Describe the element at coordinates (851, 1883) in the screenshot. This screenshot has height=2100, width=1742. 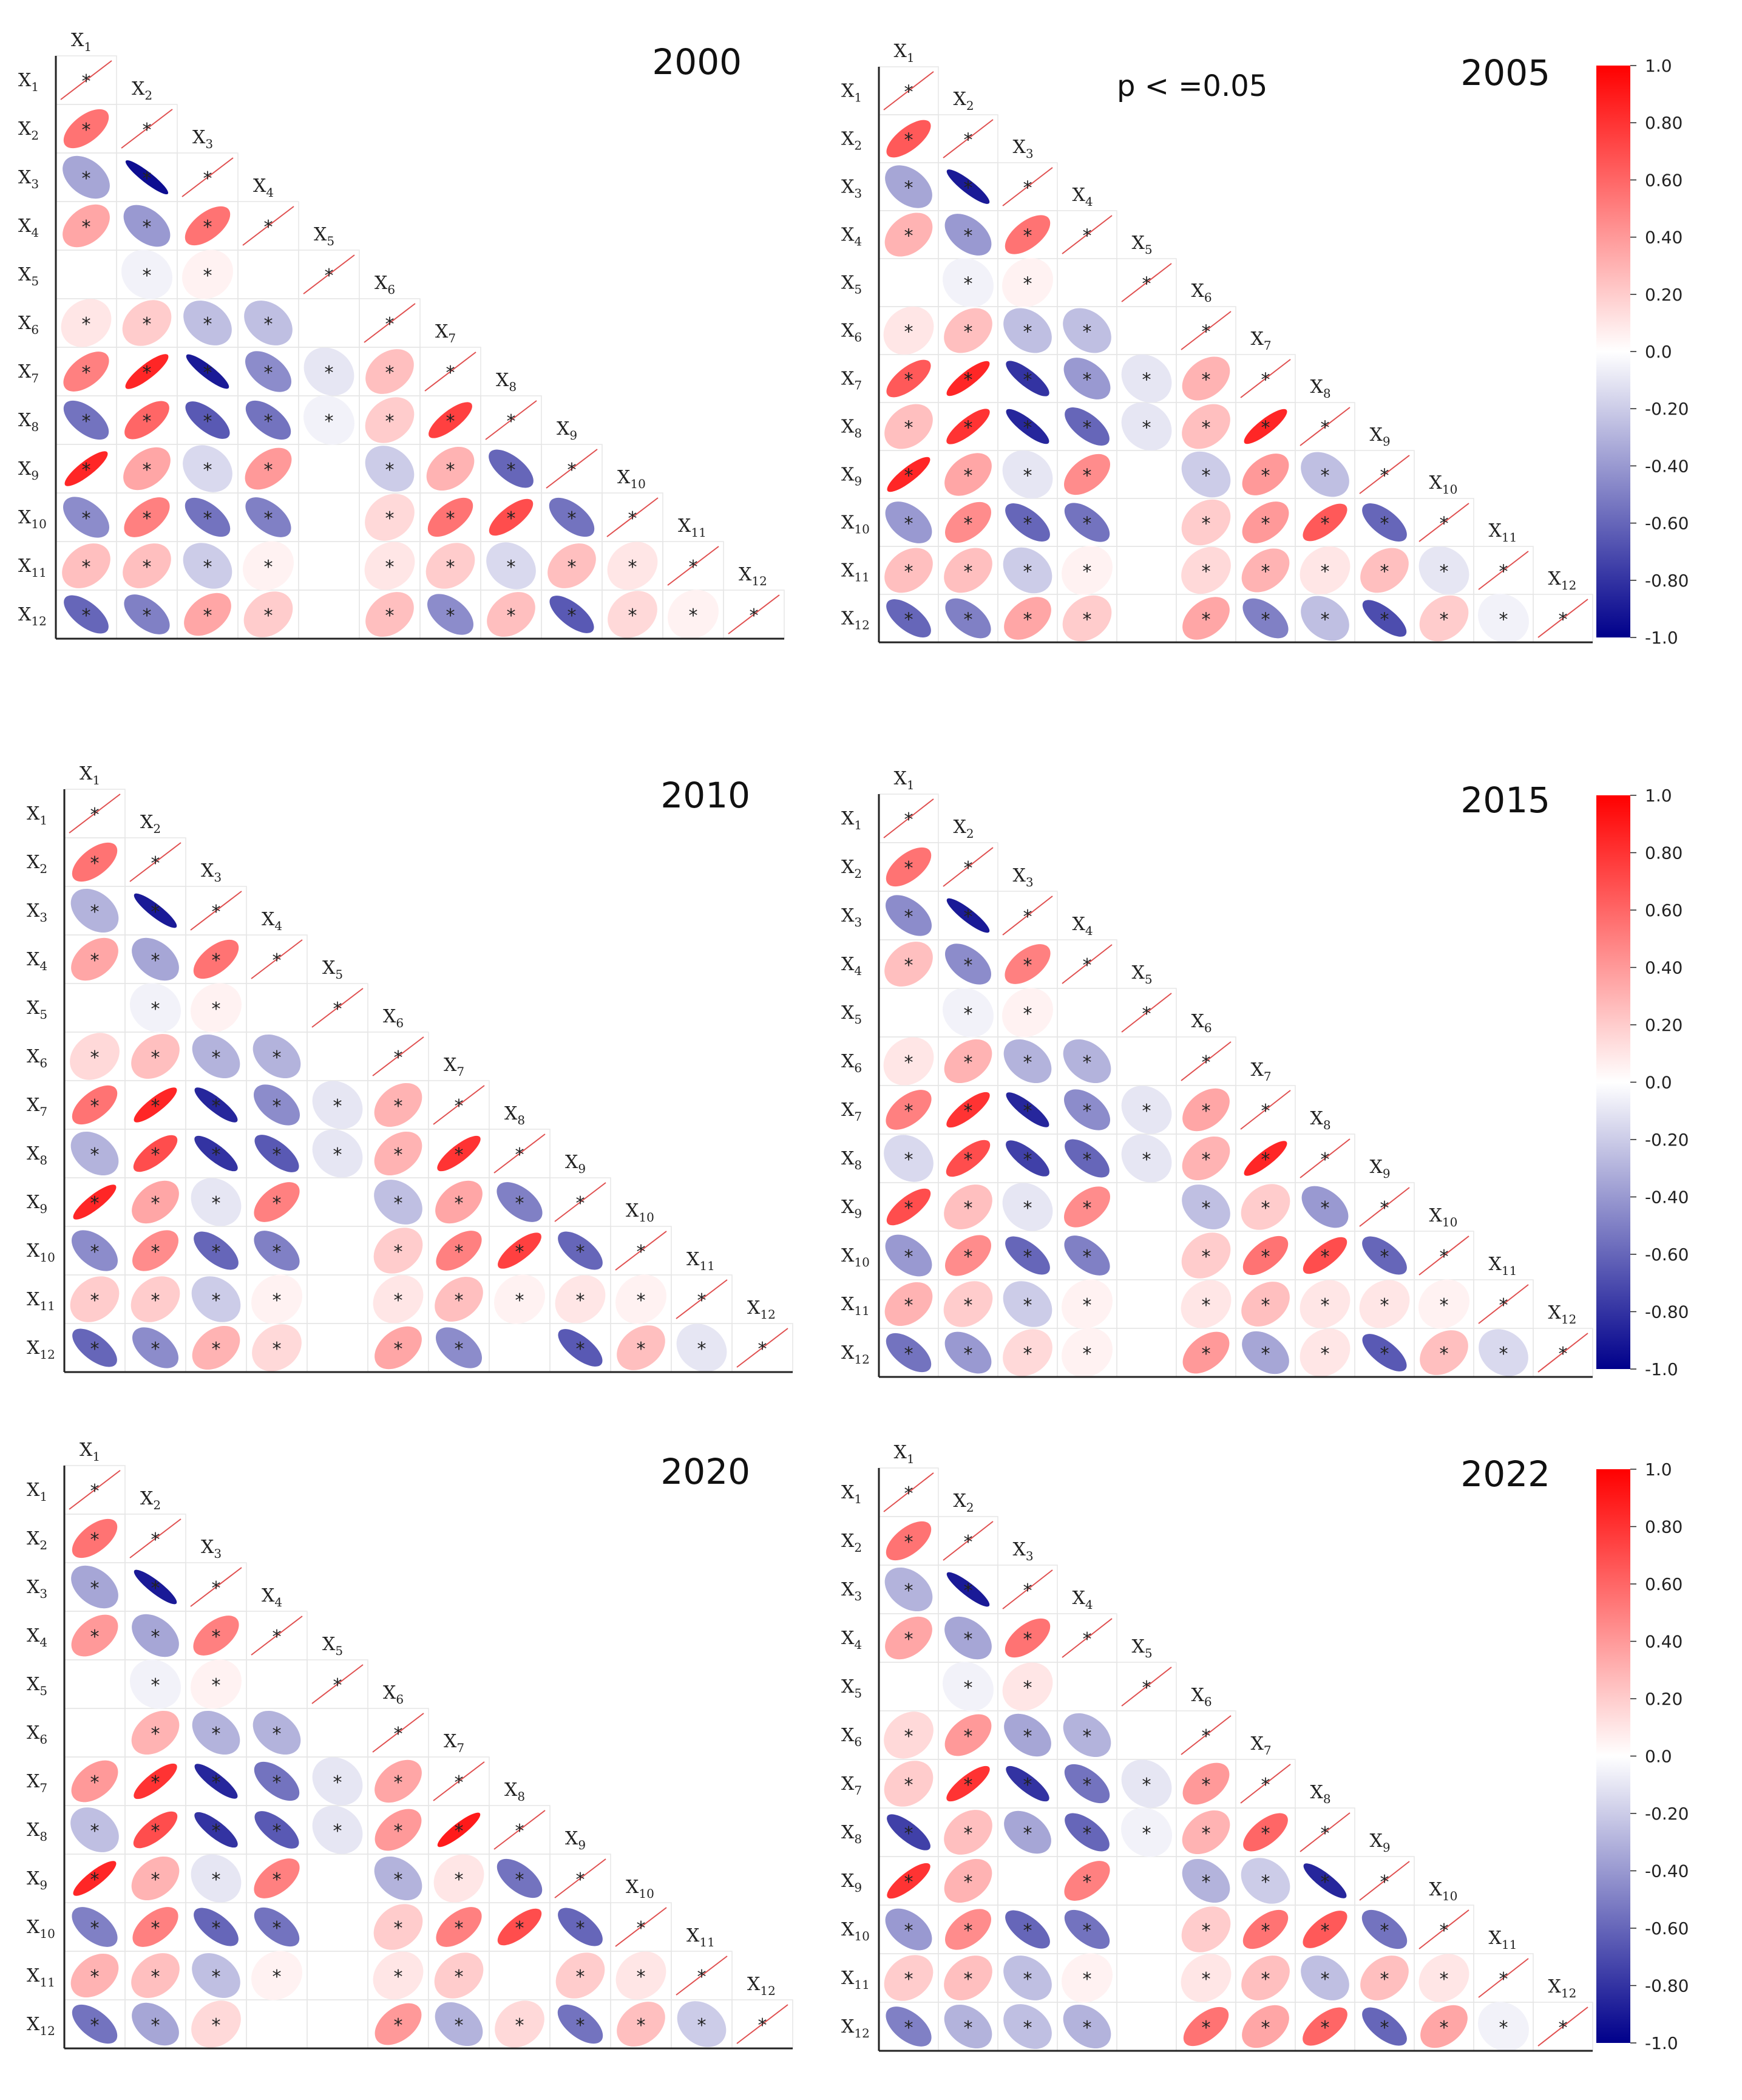
I see `row-label-X9: X9` at that location.